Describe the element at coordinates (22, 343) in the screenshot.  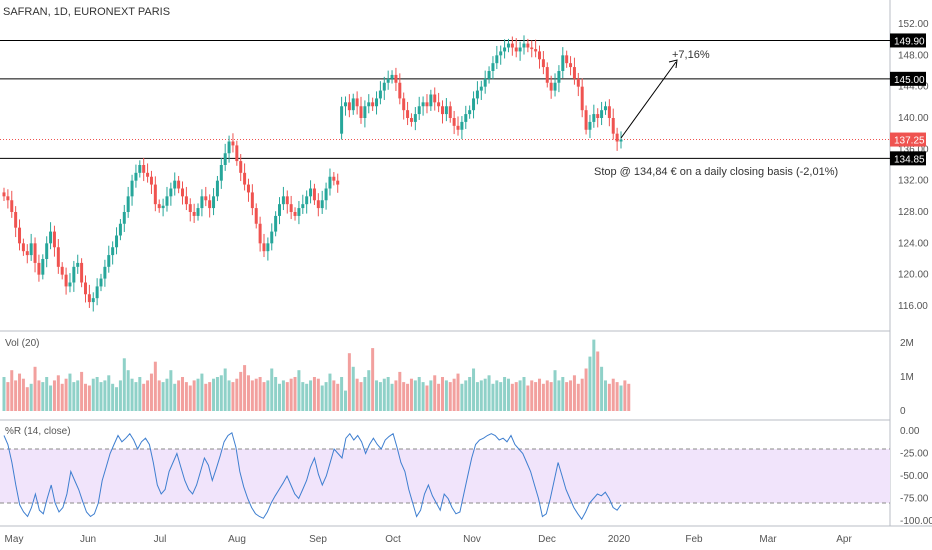
I see `volume-pane-title: Vol (20)` at that location.